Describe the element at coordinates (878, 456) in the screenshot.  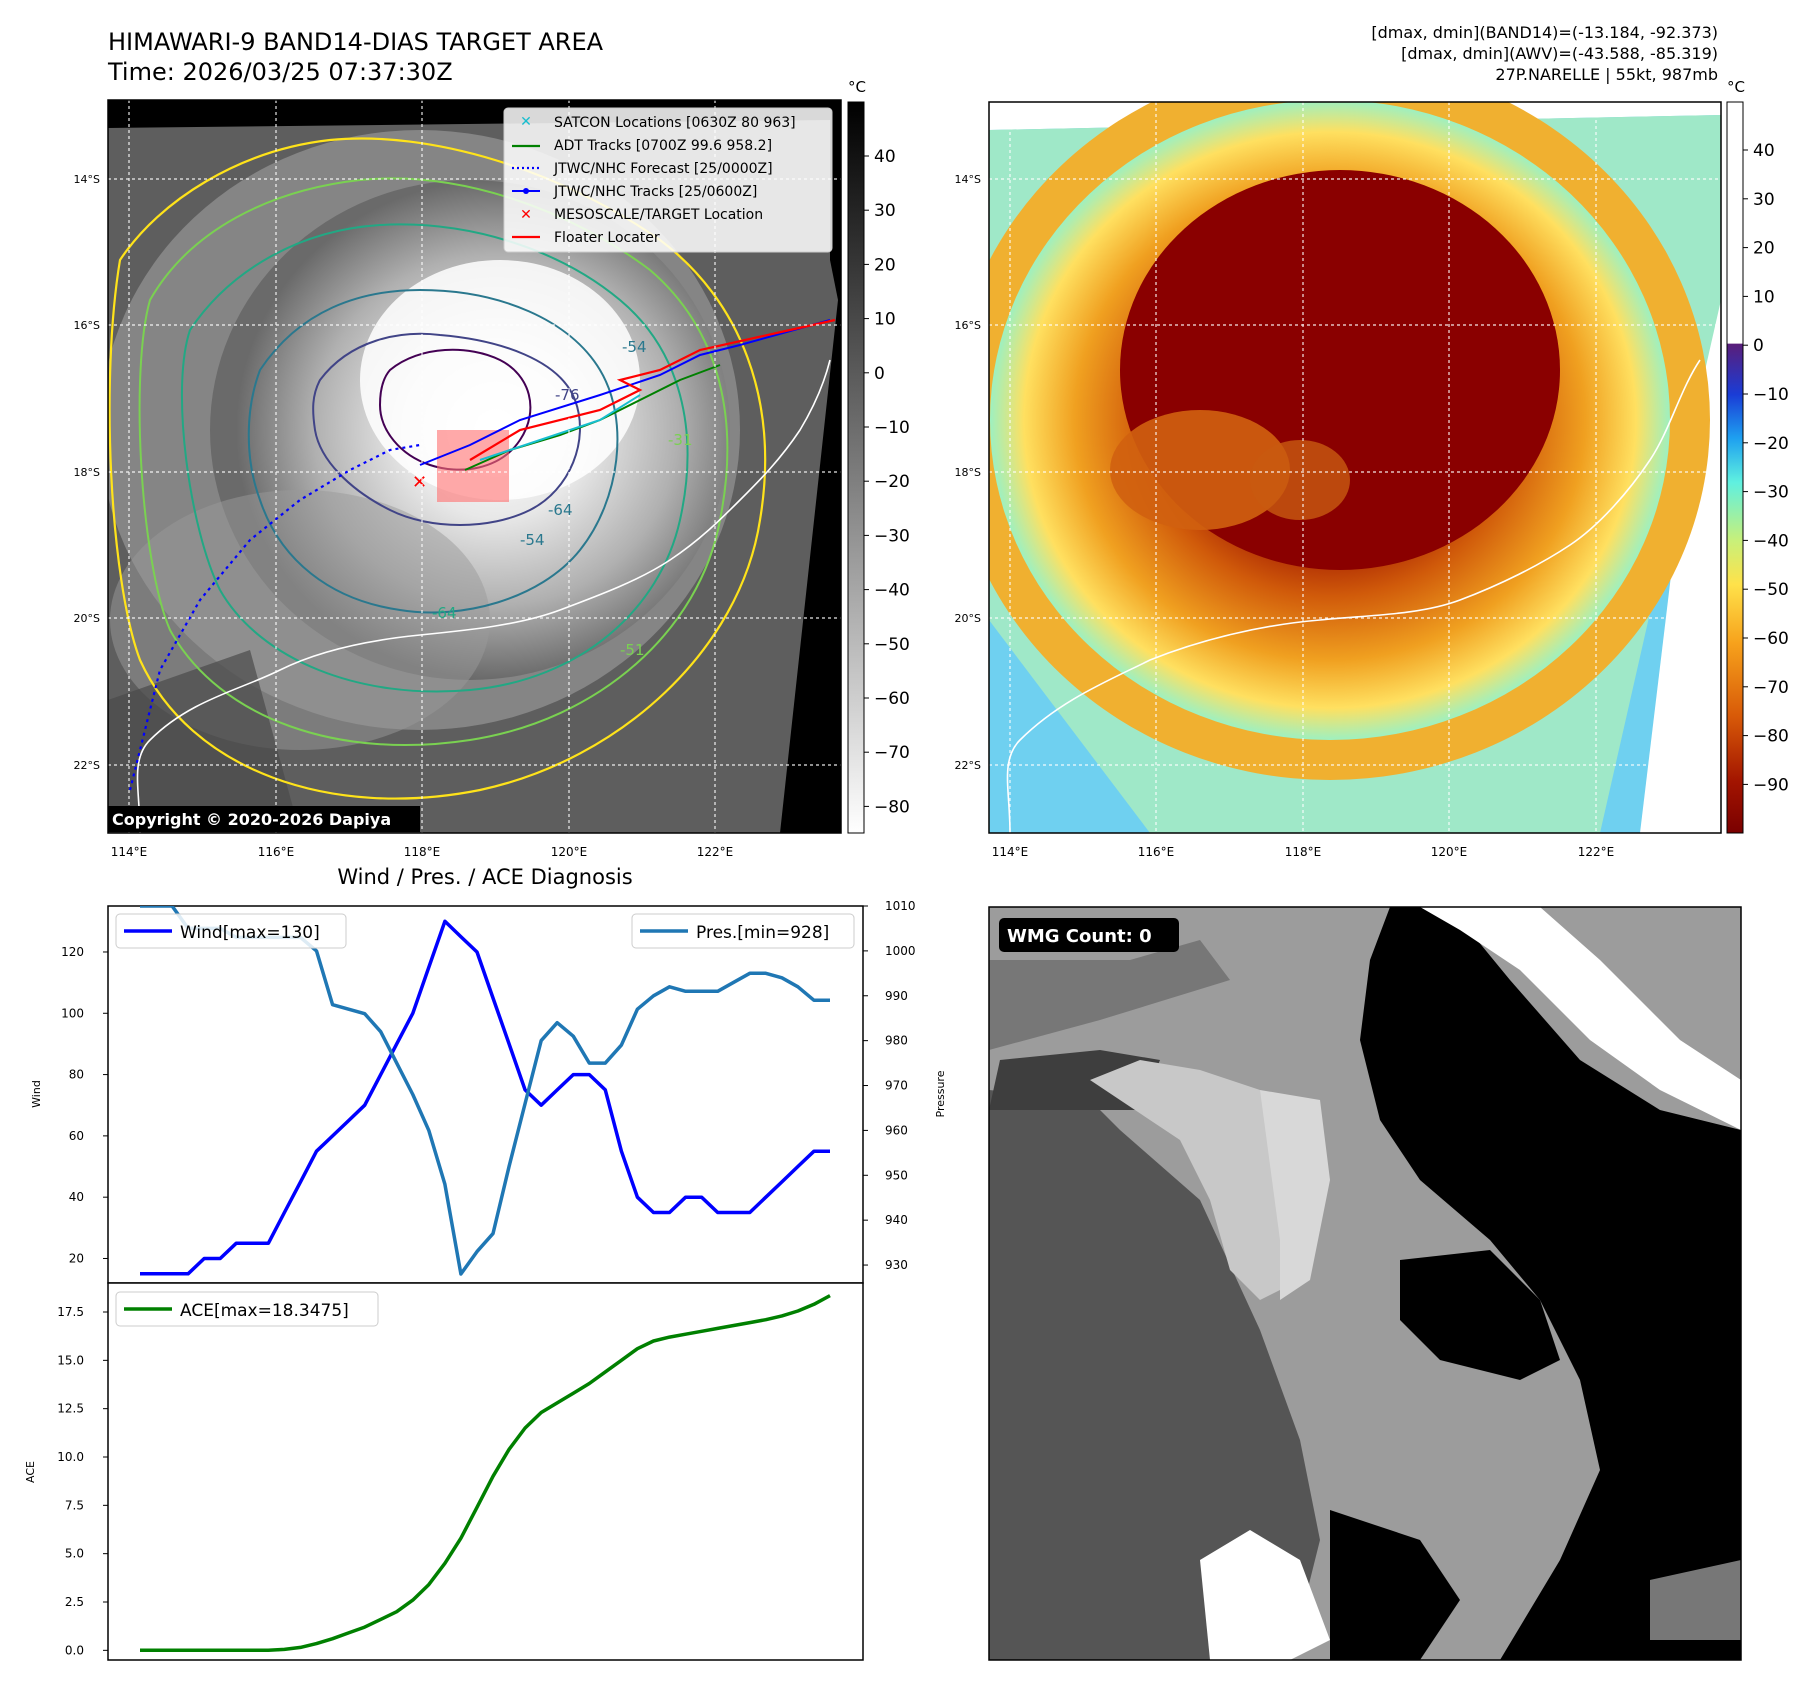
I see `ir-colorbar: °C 40 30 20 10 0 −10 −20 −30 −40 −50 −60 −70 −80` at that location.